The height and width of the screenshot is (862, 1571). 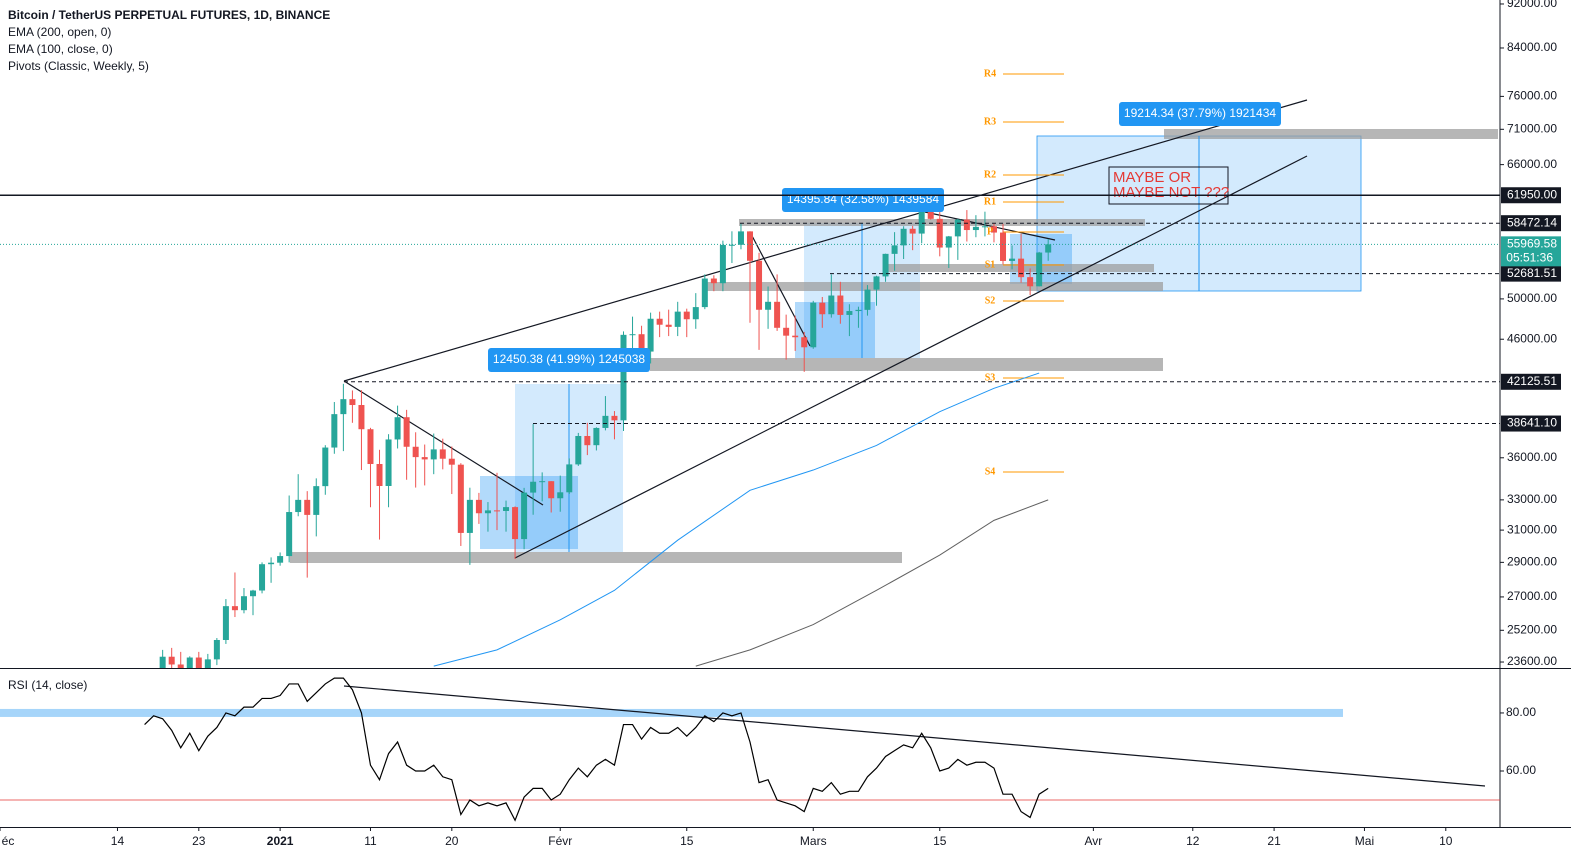 I want to click on pivot-label: P, so click(x=990, y=231).